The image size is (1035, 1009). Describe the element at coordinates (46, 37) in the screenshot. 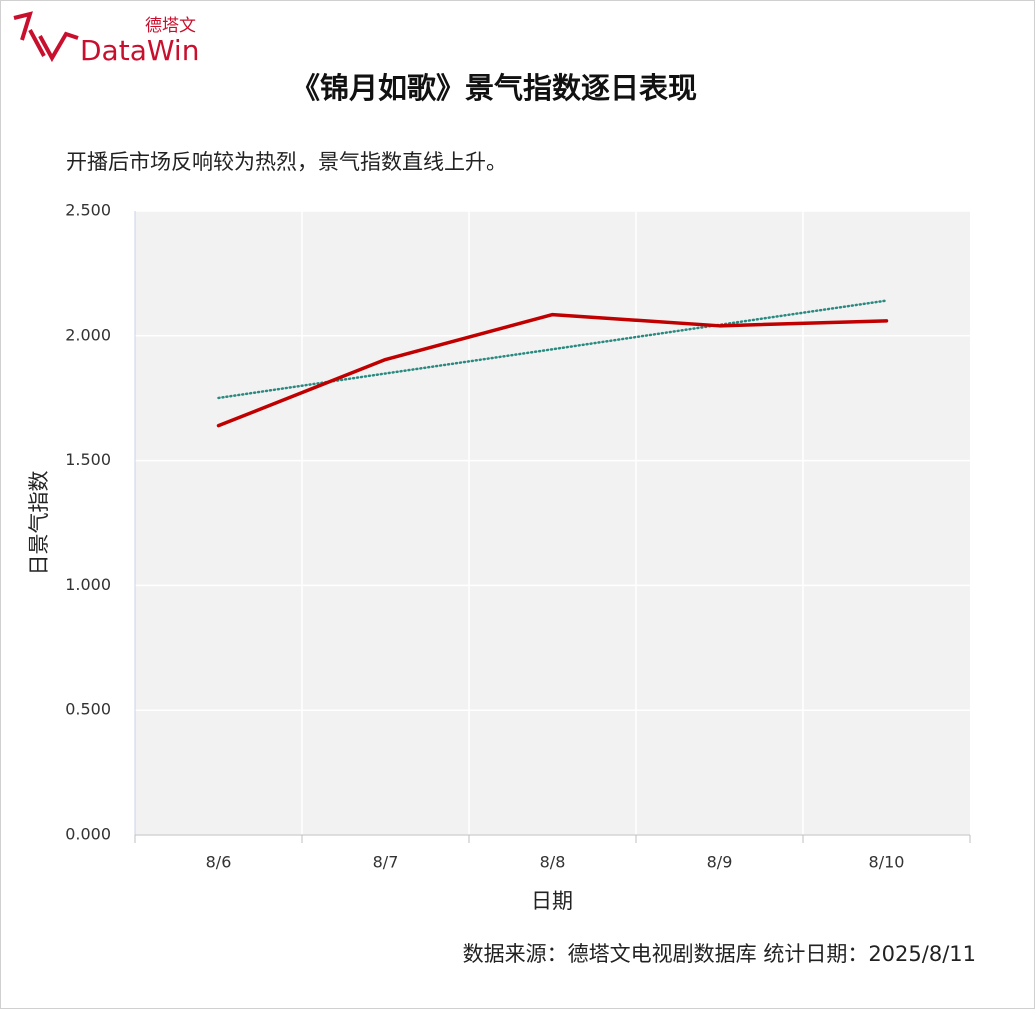

I see `logo-icon` at that location.